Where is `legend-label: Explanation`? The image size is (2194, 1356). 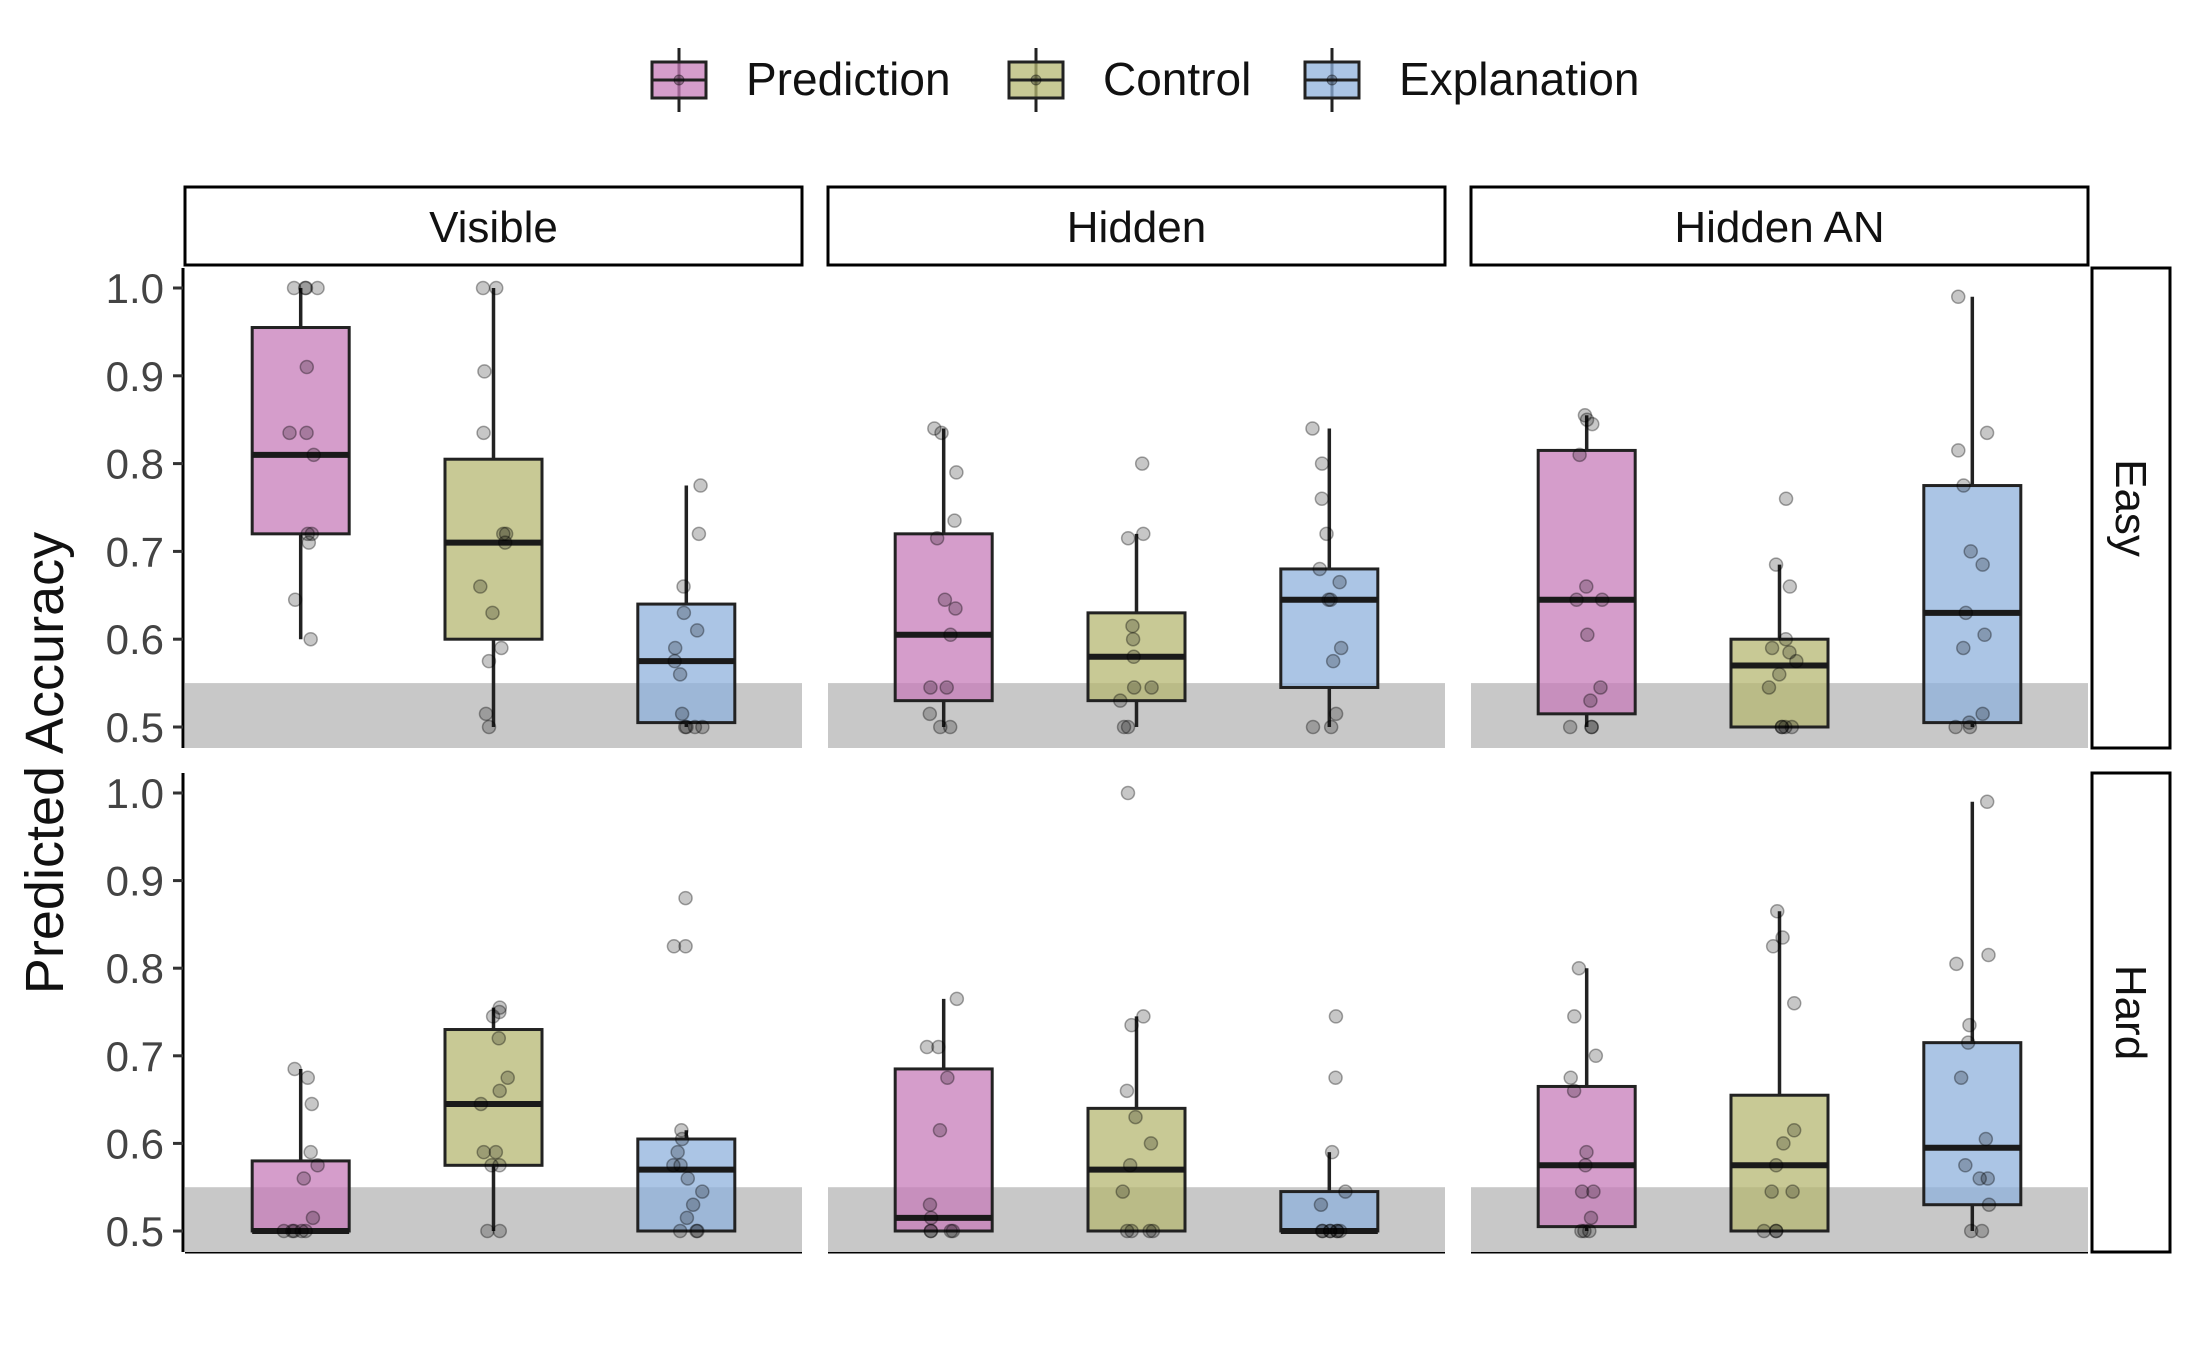
legend-label: Explanation is located at coordinates (1519, 79).